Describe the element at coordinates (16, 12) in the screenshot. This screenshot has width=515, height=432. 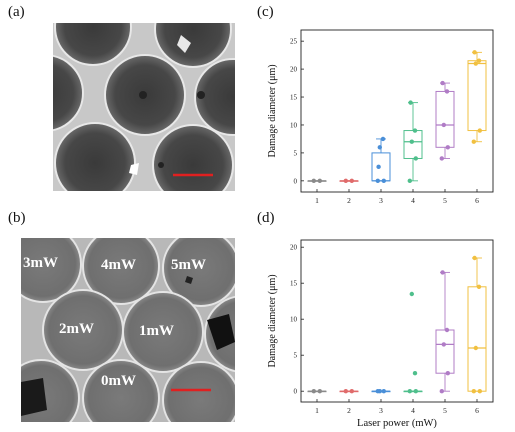
I see `panel-label-a: (a)` at that location.